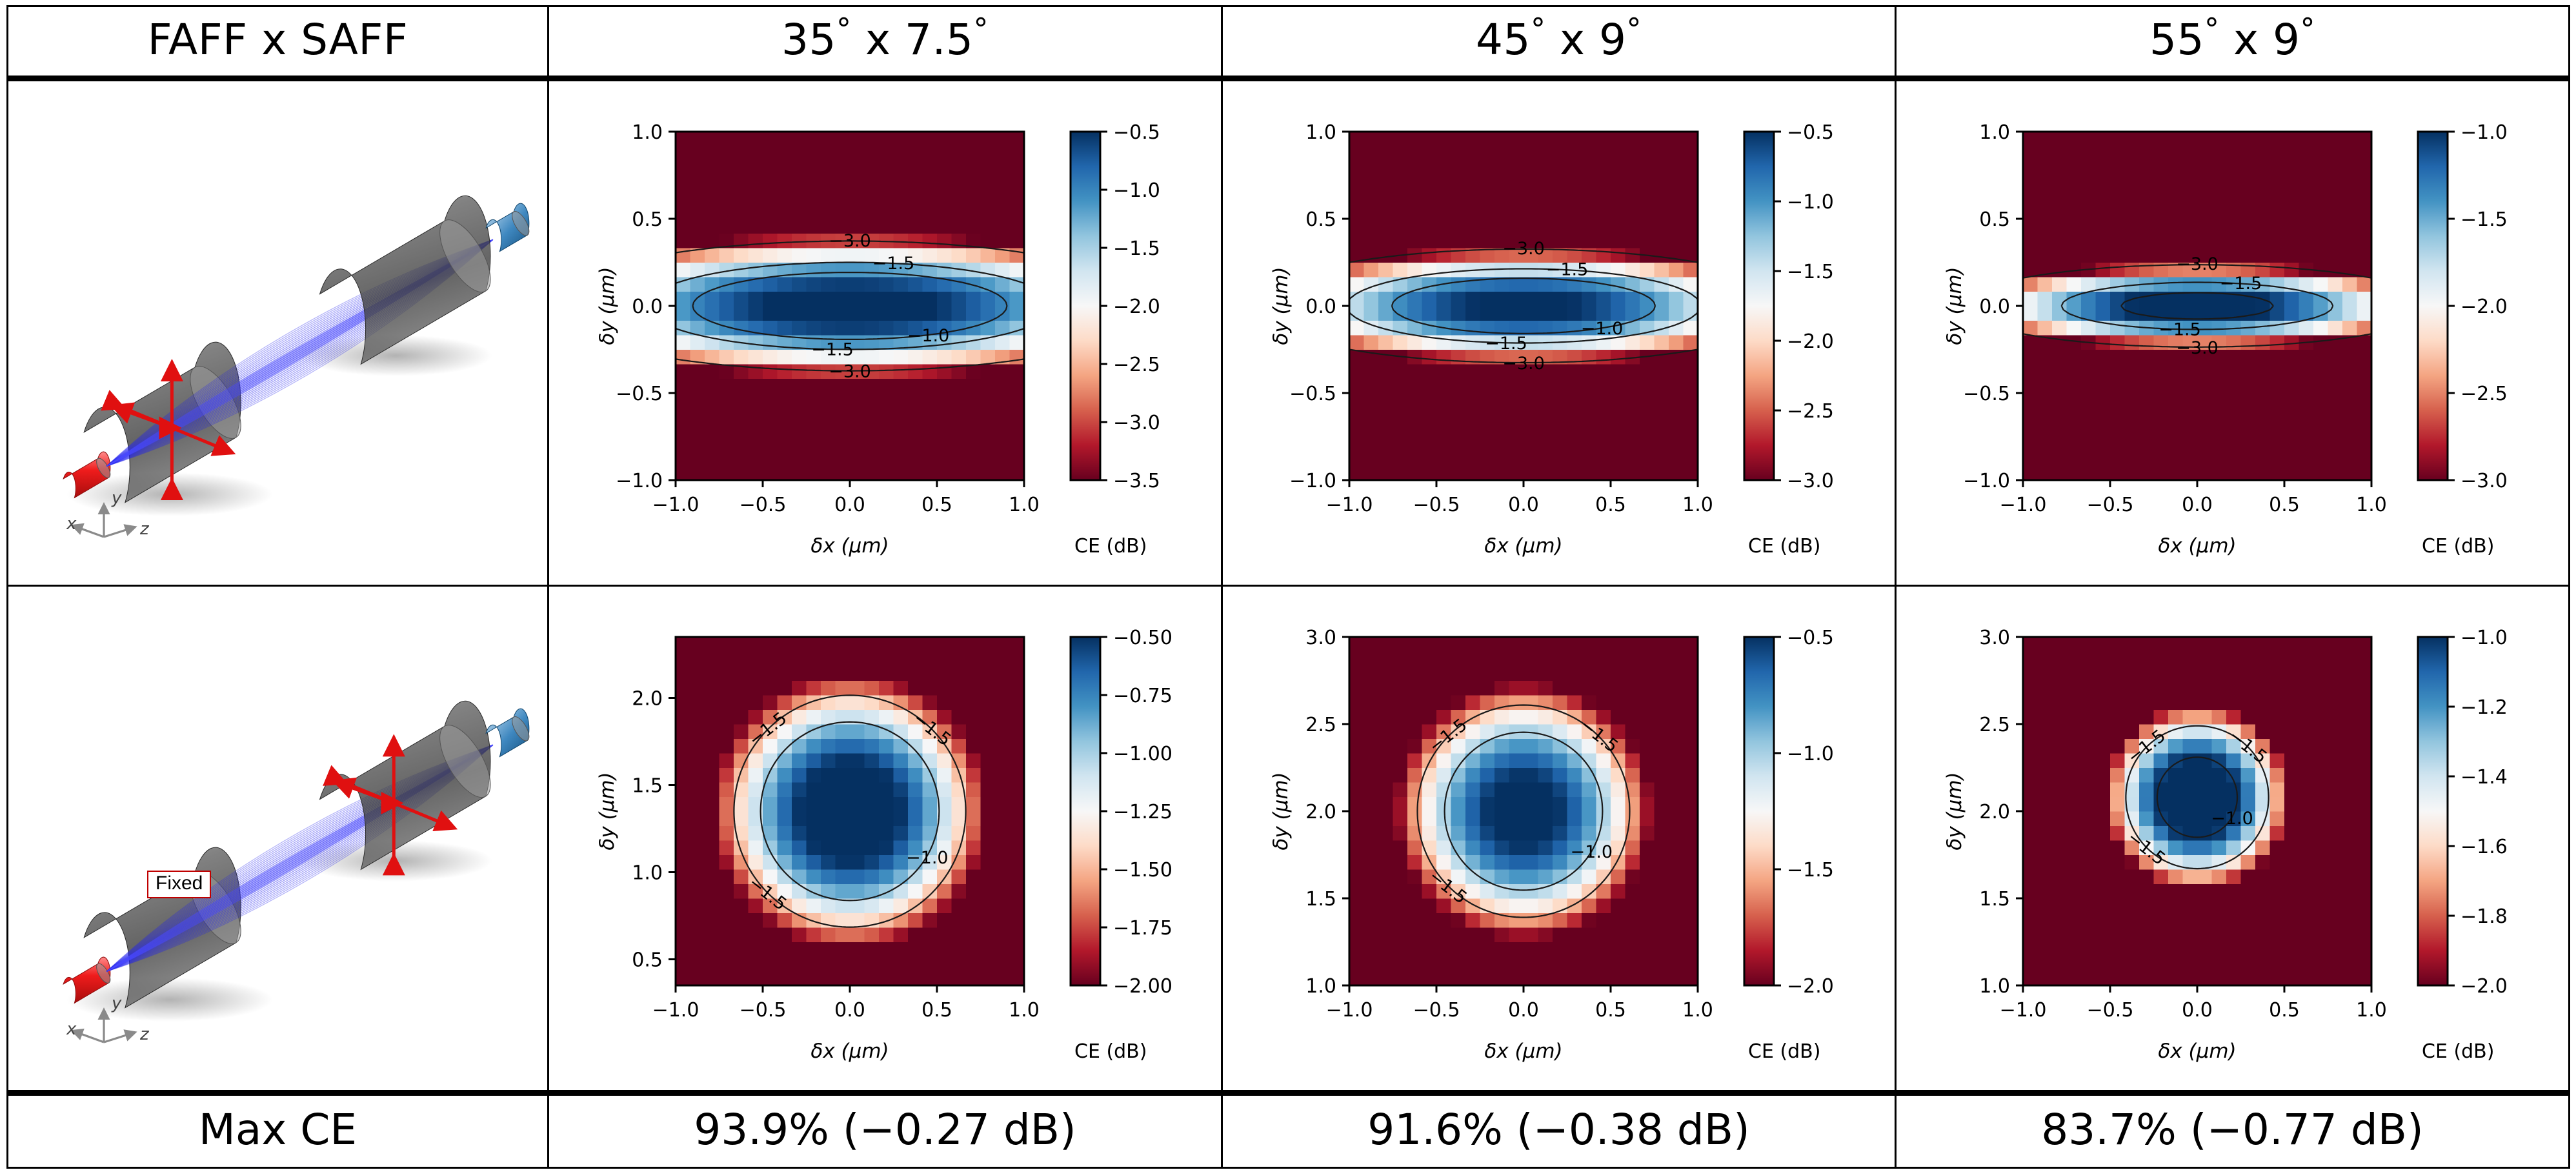 The width and height of the screenshot is (2576, 1170). I want to click on colorbar: −1.0 −1.2 −1.4 −1.6 −1.8 −2.0 CE (dB), so click(2462, 845).